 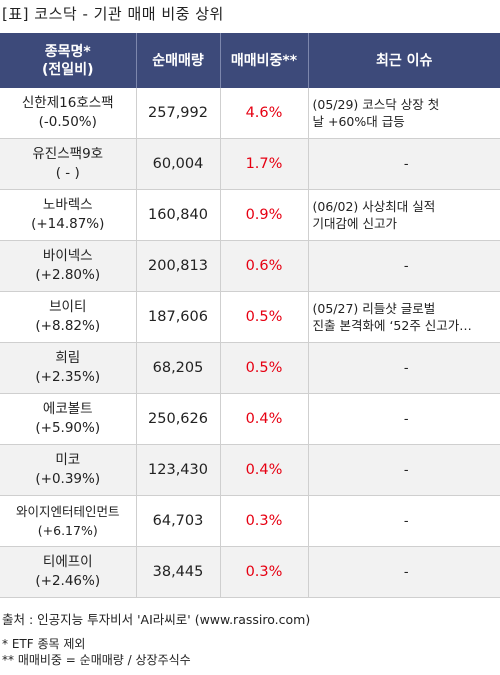 What do you see at coordinates (68, 377) in the screenshot?
I see `stock-change: (+2.35%)` at bounding box center [68, 377].